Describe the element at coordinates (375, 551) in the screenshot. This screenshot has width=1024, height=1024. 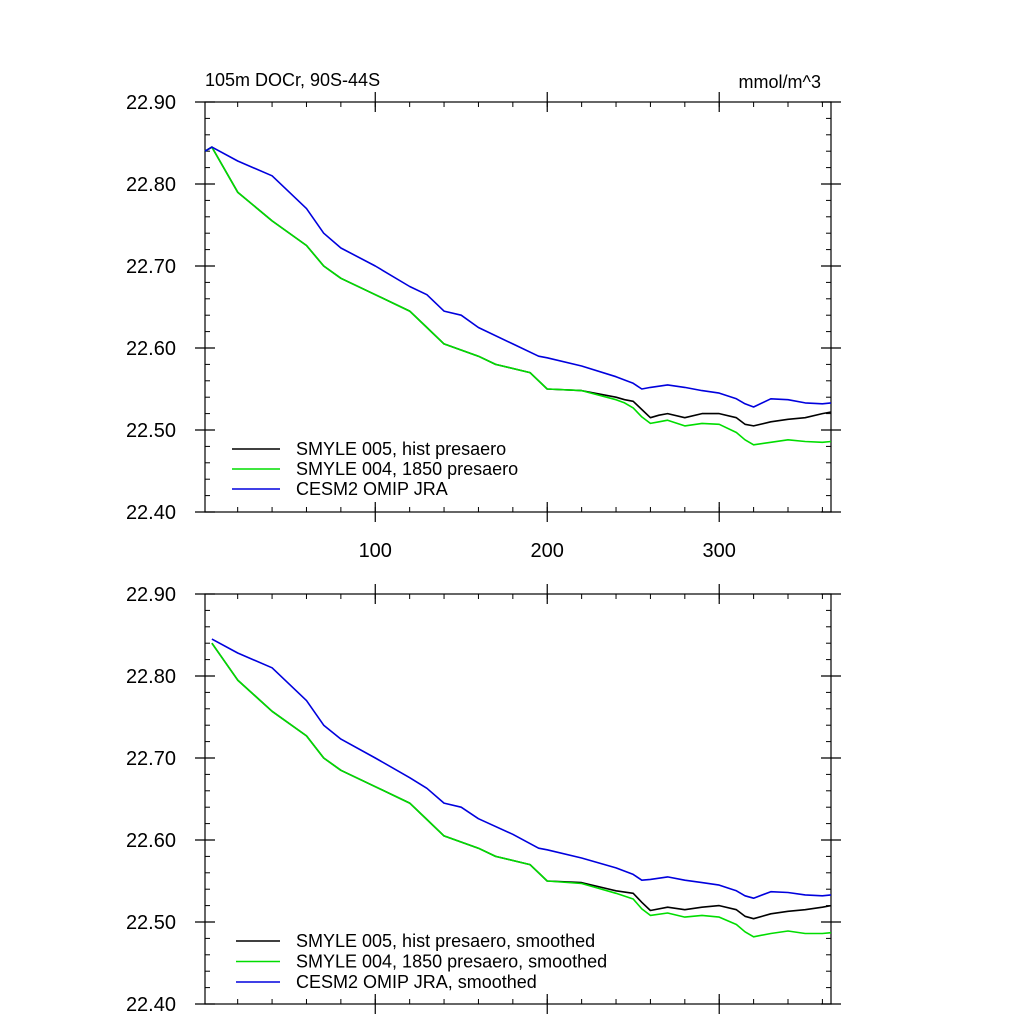
I see `x-tick-label: 100` at that location.